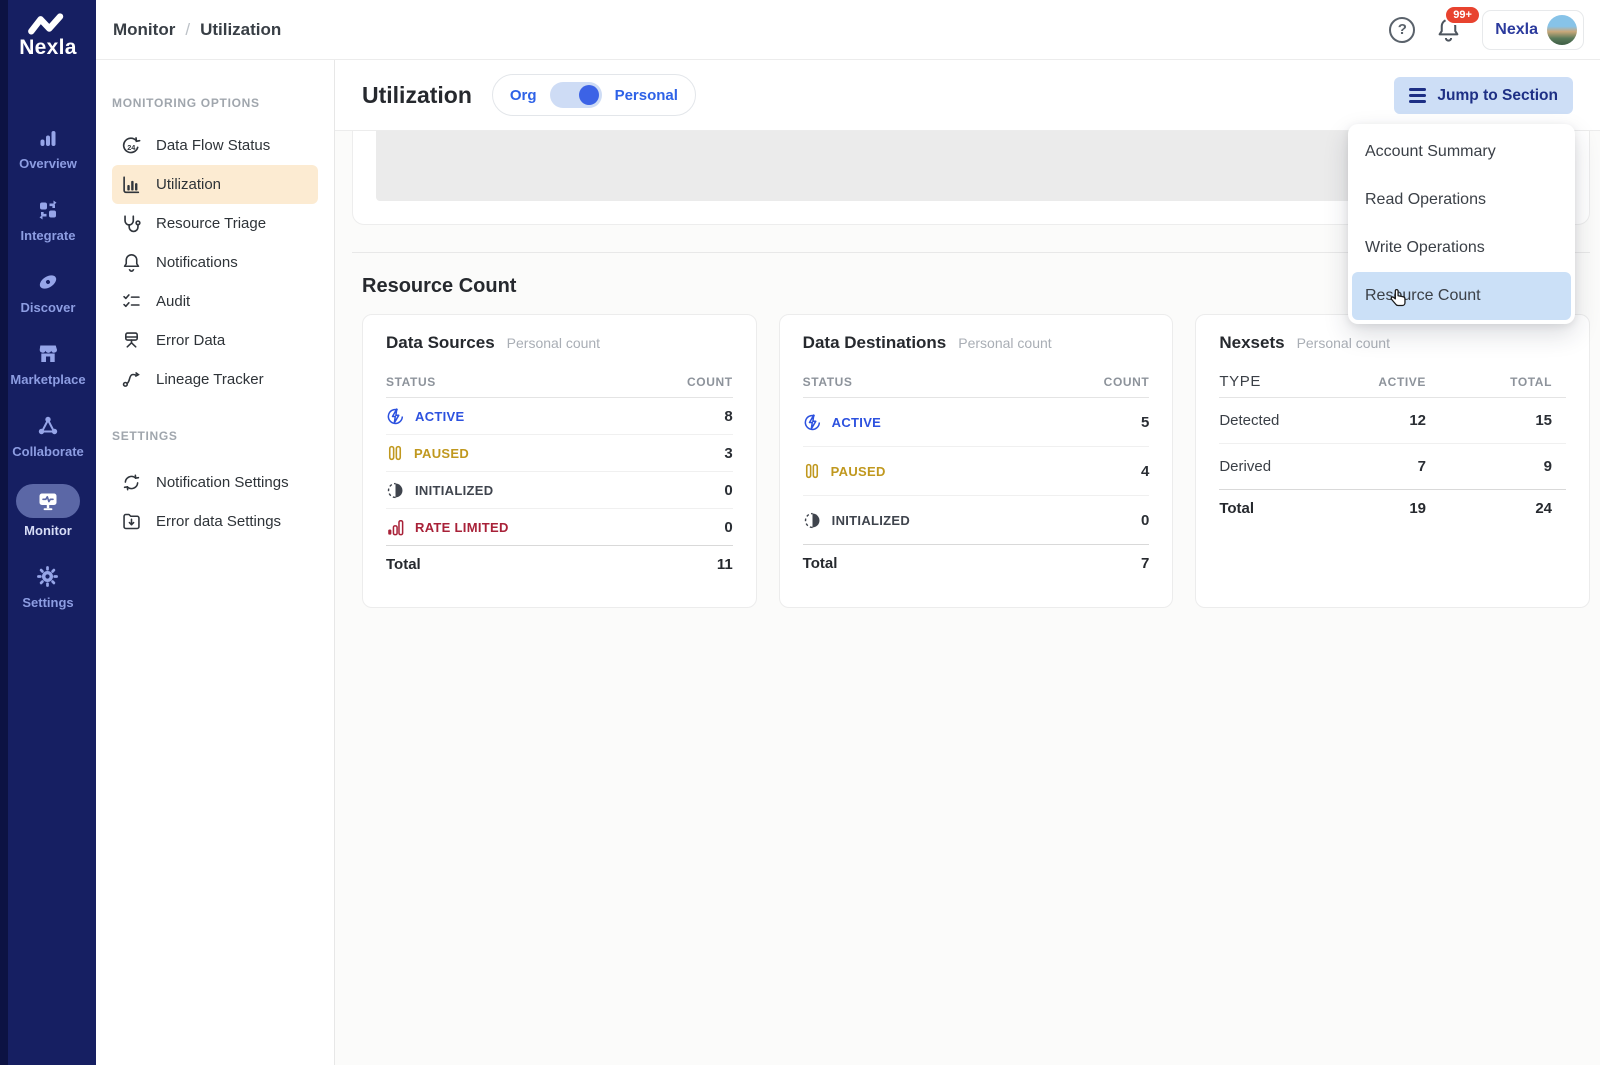 This screenshot has height=1065, width=1600. What do you see at coordinates (47, 576) in the screenshot?
I see `settings-gear-icon` at bounding box center [47, 576].